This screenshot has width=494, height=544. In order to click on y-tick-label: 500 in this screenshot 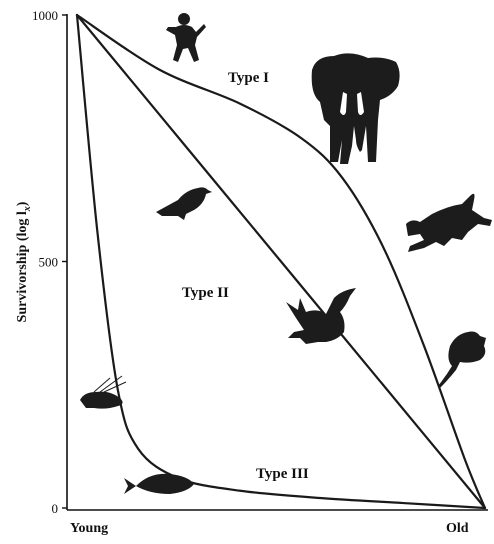, I will do `click(49, 262)`.